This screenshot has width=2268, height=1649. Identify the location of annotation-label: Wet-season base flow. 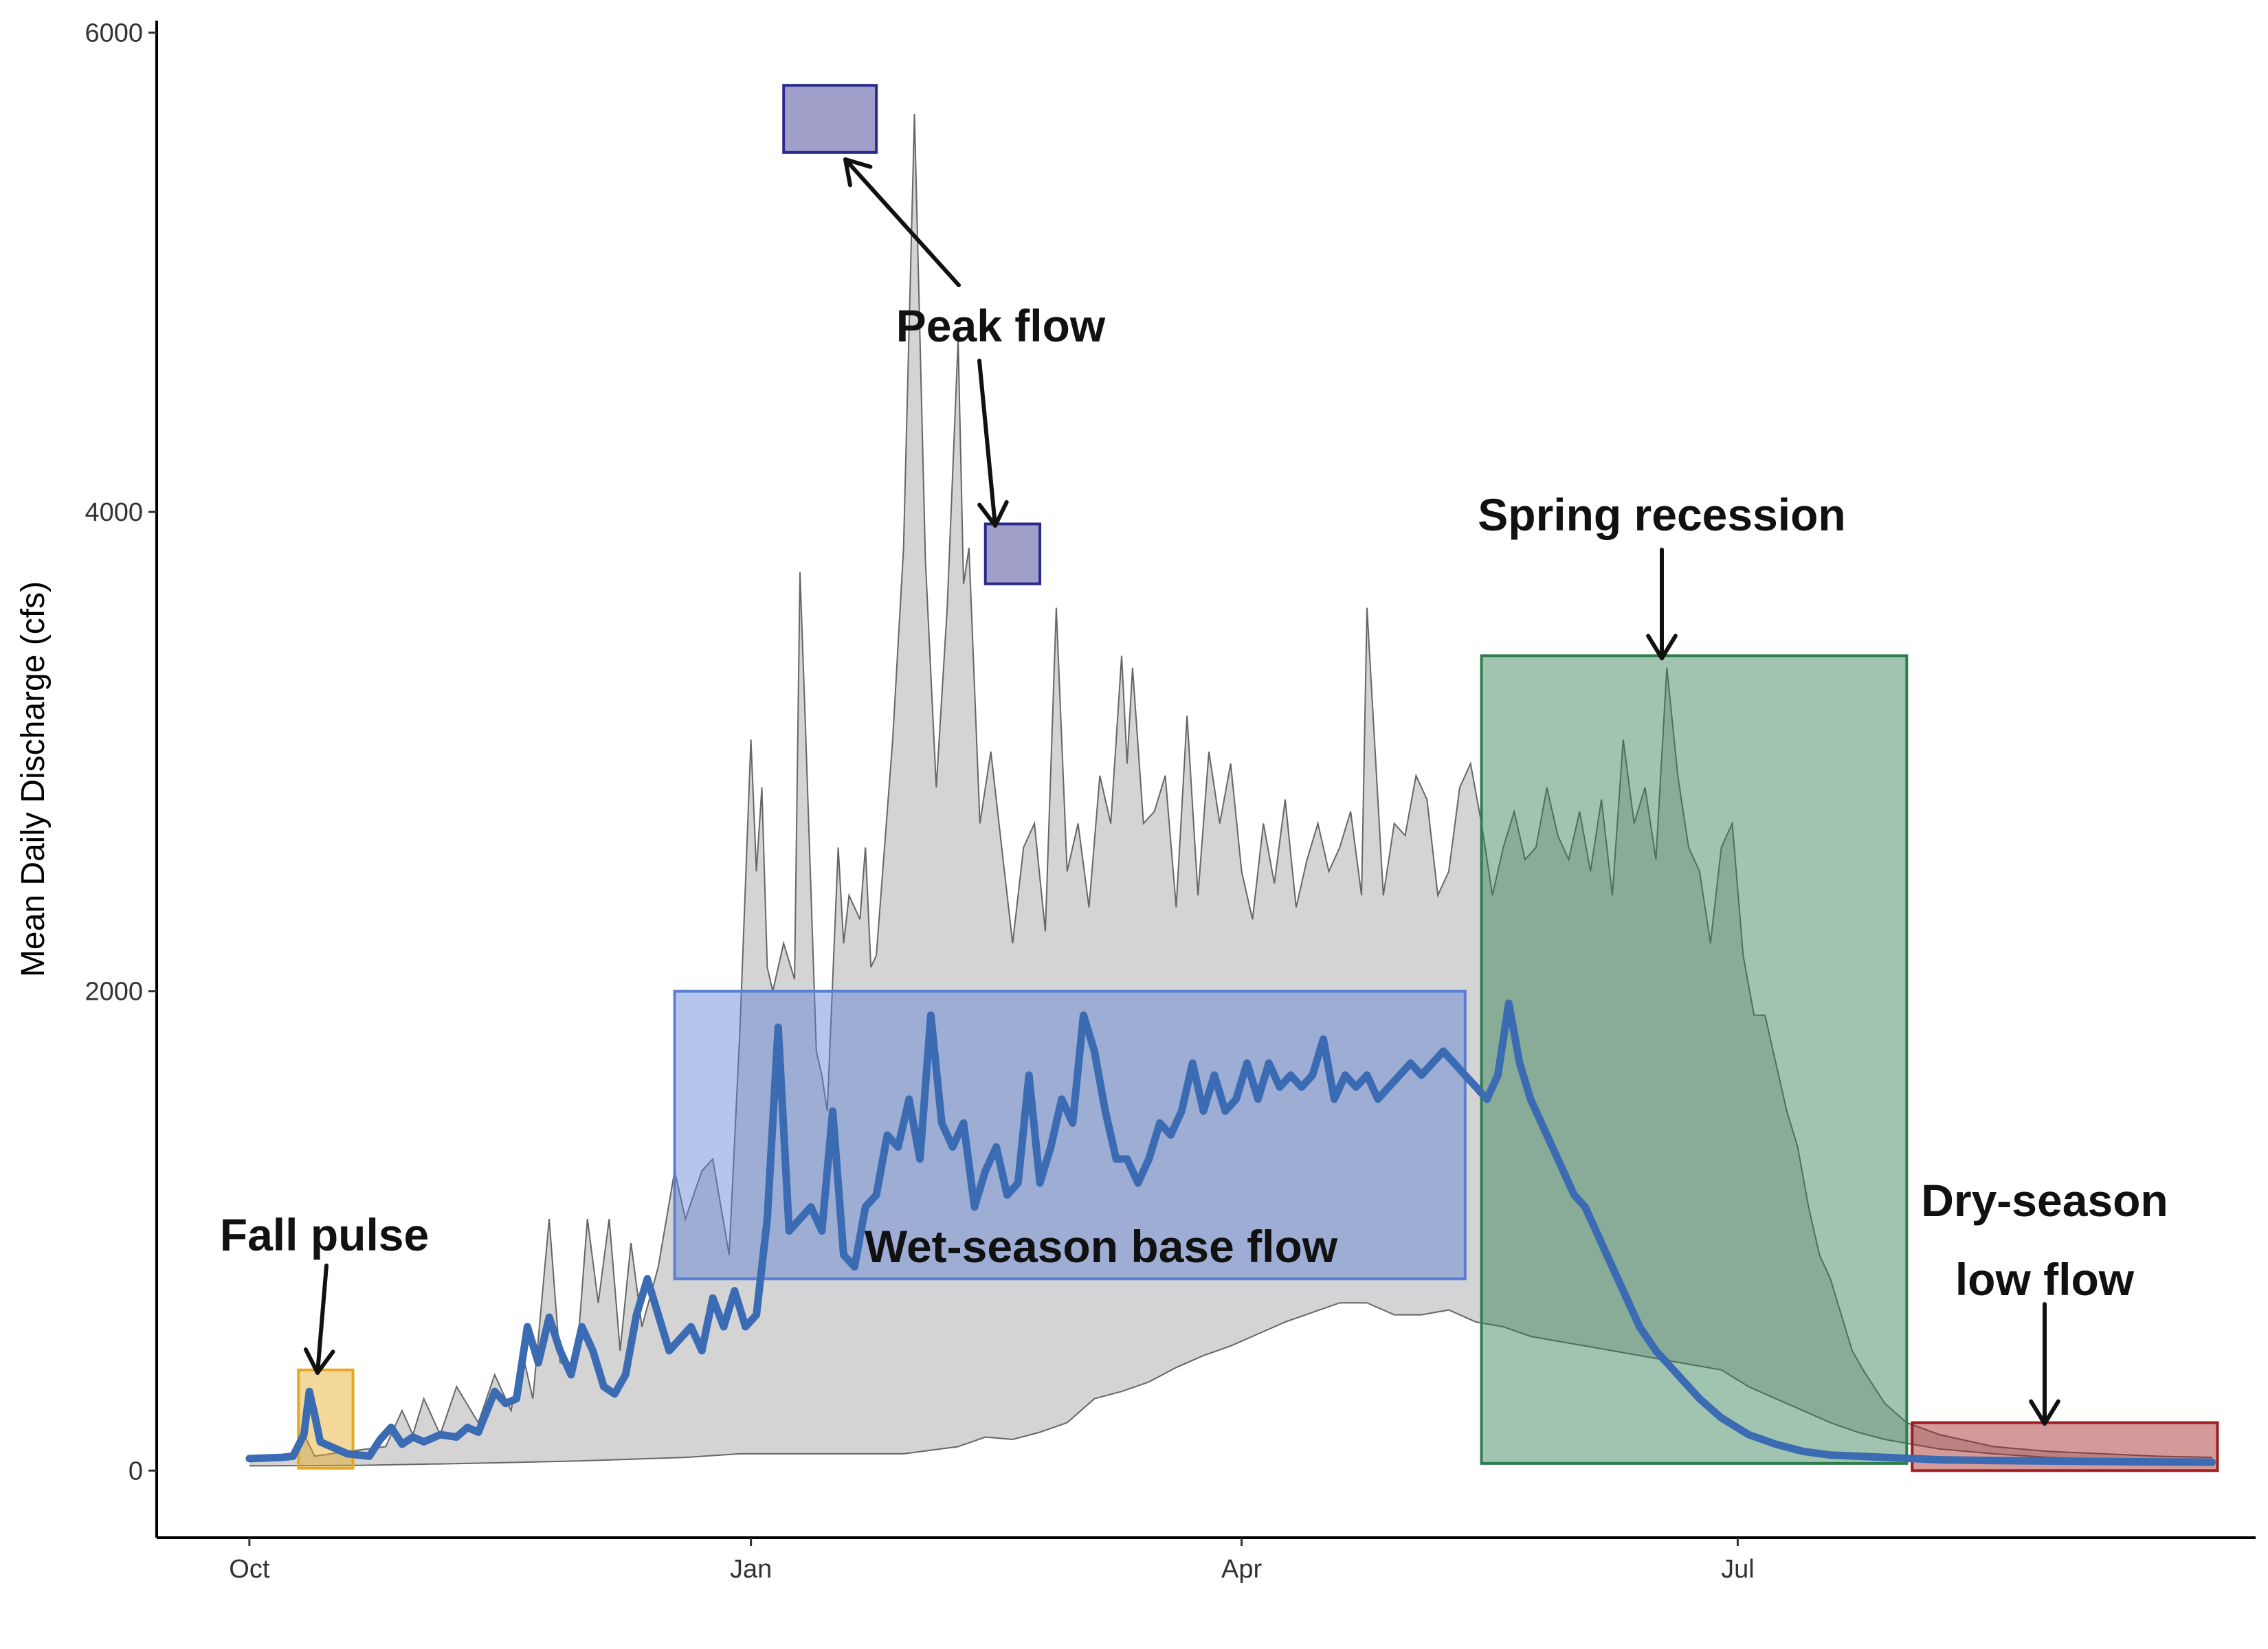
(1101, 1246).